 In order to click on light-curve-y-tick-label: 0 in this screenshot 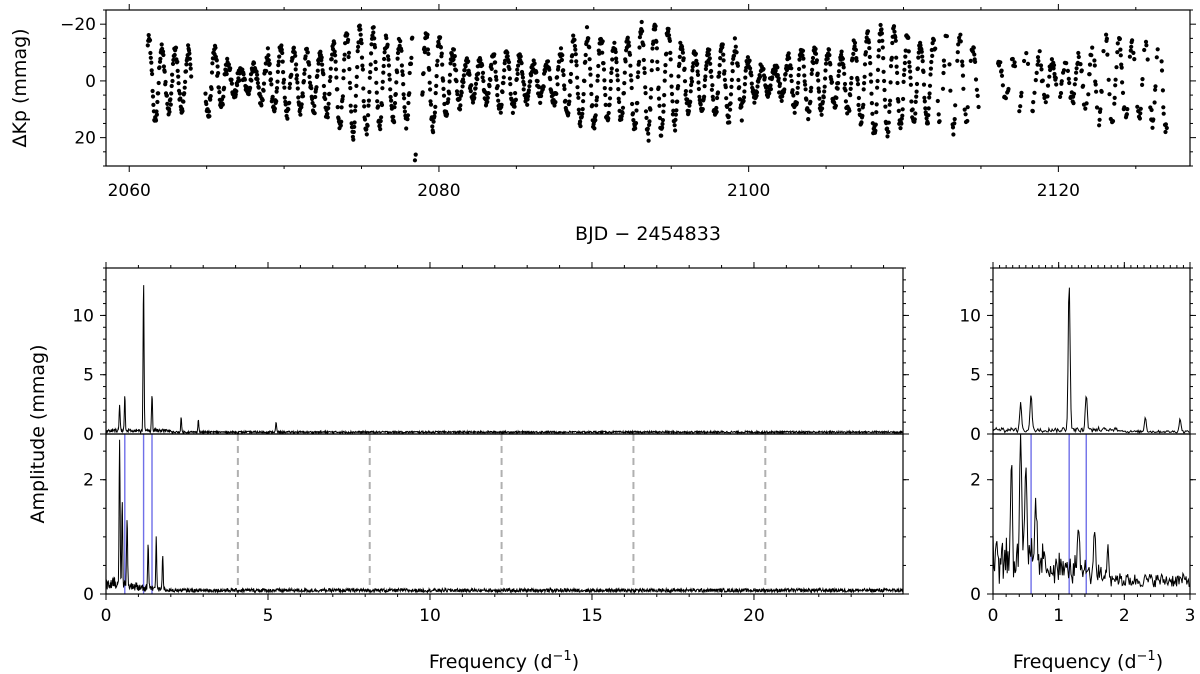, I will do `click(90, 82)`.